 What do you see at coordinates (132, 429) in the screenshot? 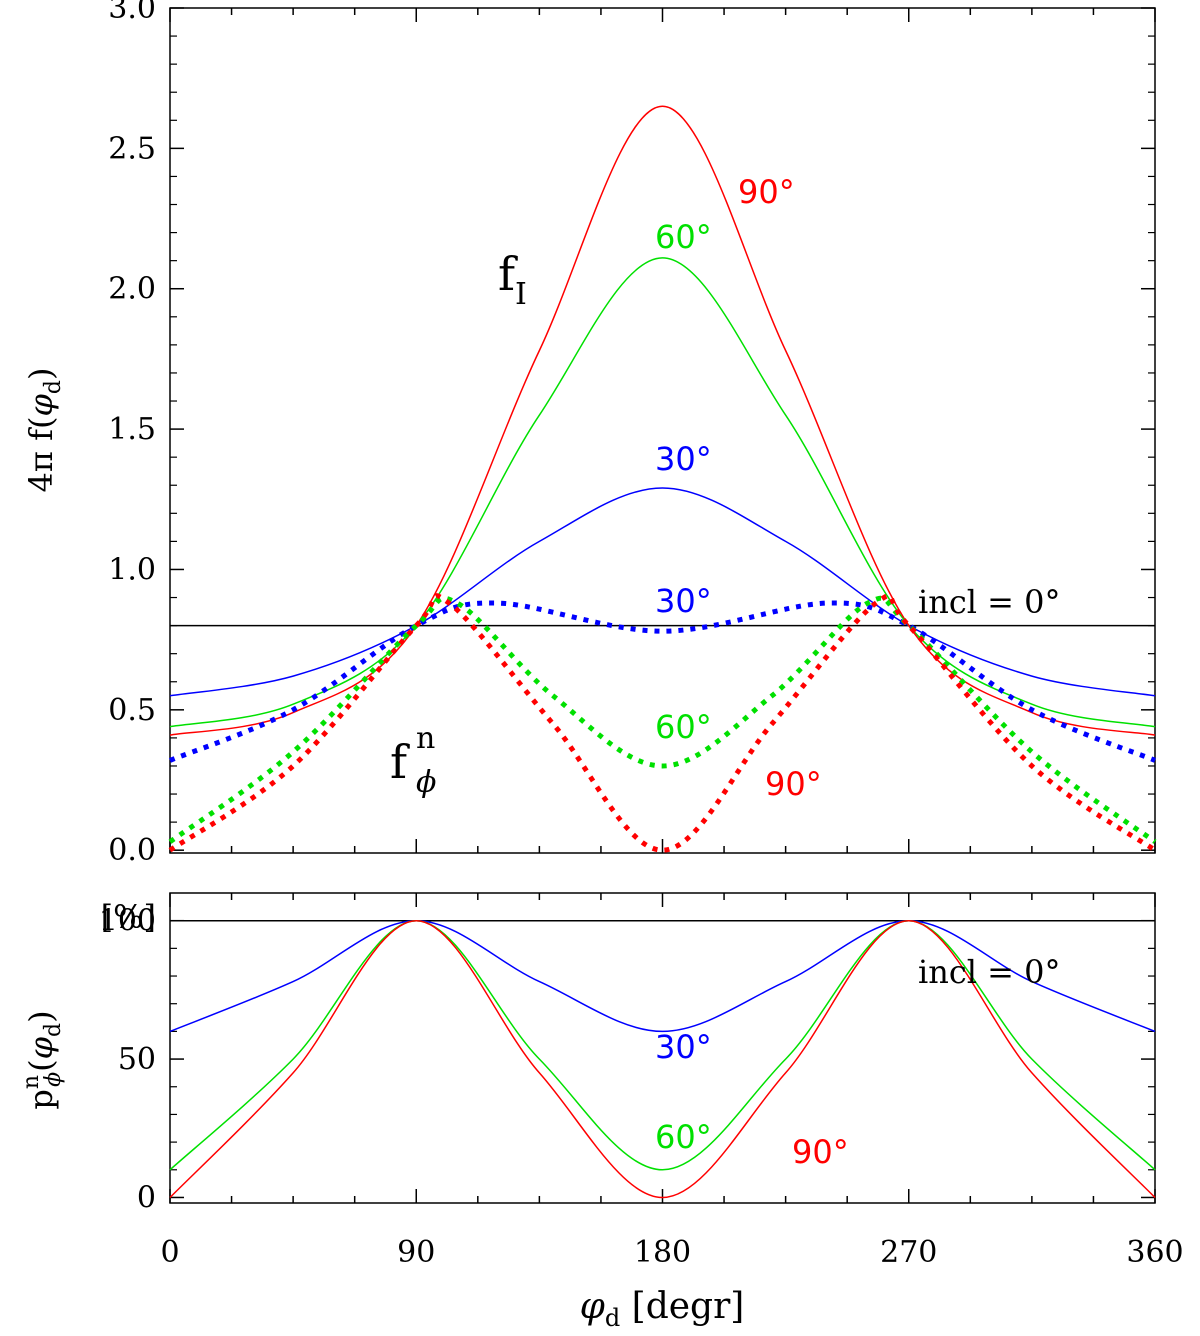
I see `top-ytick-label: 1.5` at bounding box center [132, 429].